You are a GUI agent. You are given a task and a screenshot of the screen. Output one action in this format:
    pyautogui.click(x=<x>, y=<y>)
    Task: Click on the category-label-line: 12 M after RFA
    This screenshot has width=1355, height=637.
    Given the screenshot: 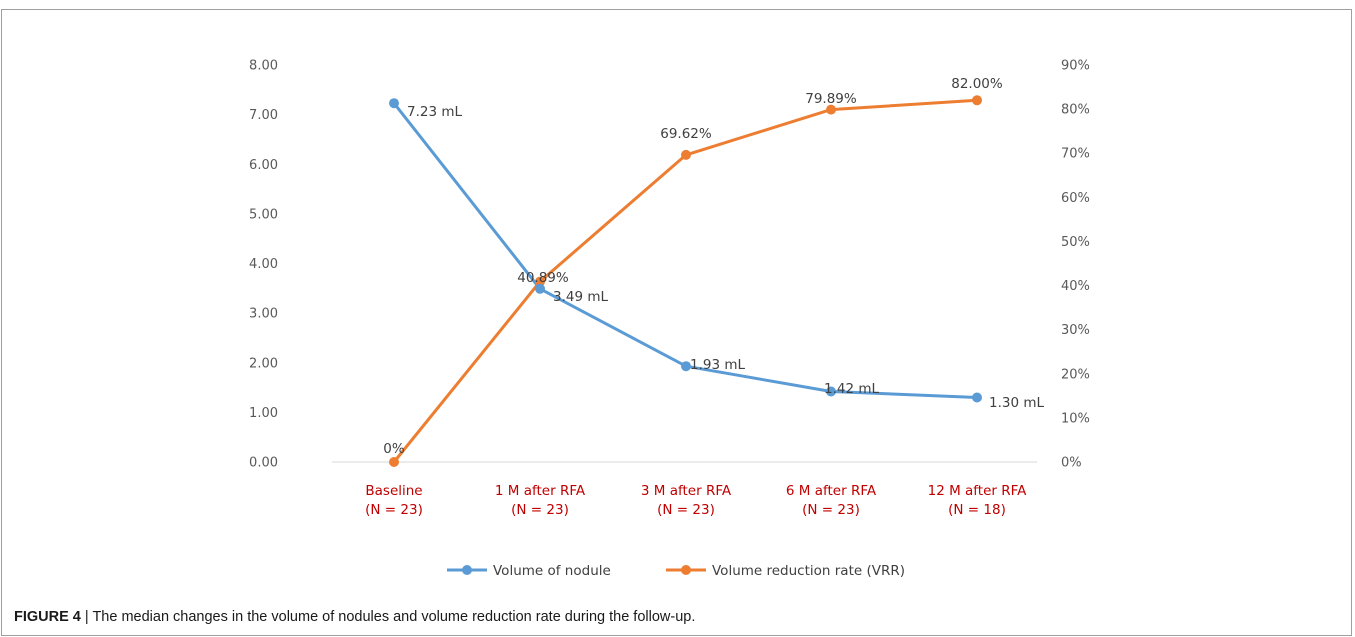 What is the action you would take?
    pyautogui.click(x=978, y=491)
    